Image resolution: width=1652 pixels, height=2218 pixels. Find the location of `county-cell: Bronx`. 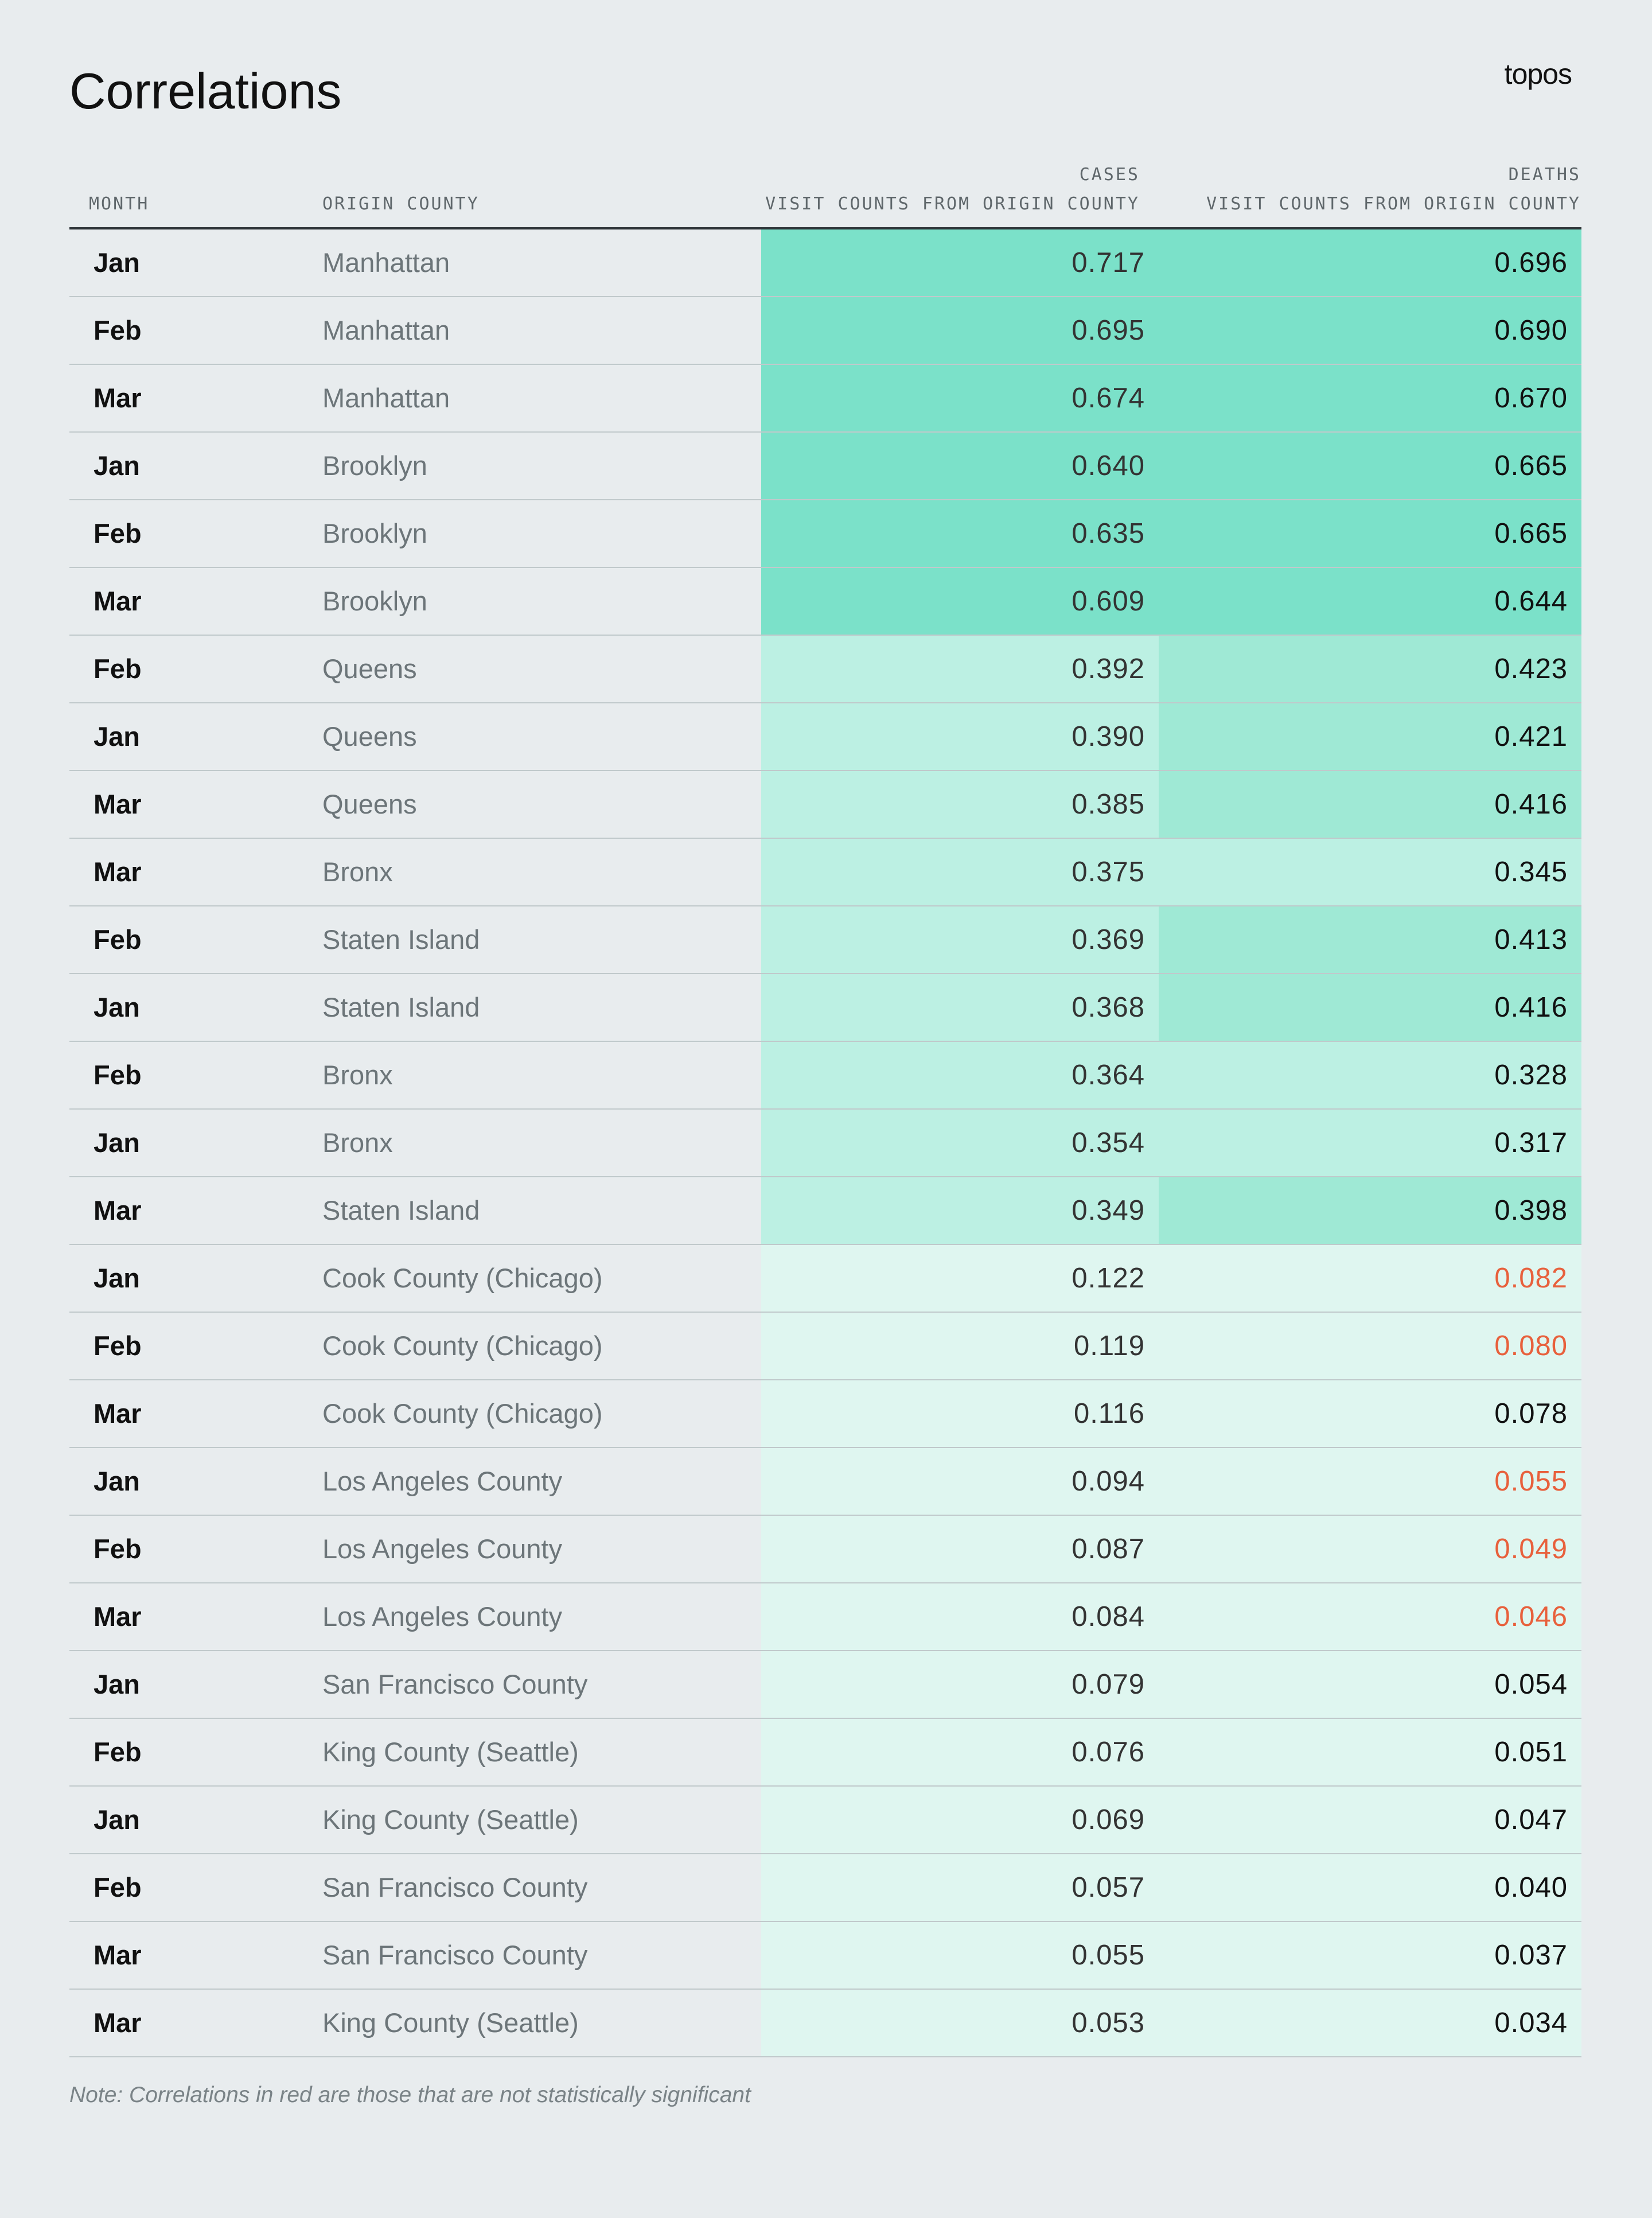

county-cell: Bronx is located at coordinates (357, 1142).